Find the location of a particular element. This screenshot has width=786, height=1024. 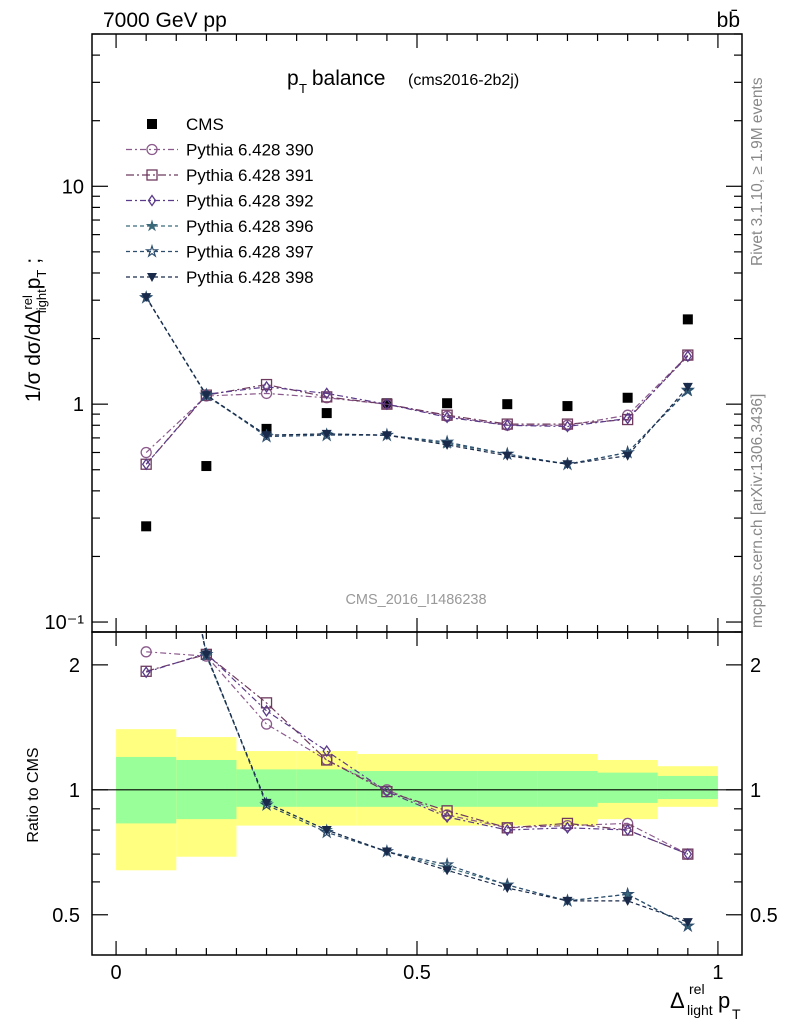

legend-entry-p396: Pythia 6.428 396 is located at coordinates (220, 226).